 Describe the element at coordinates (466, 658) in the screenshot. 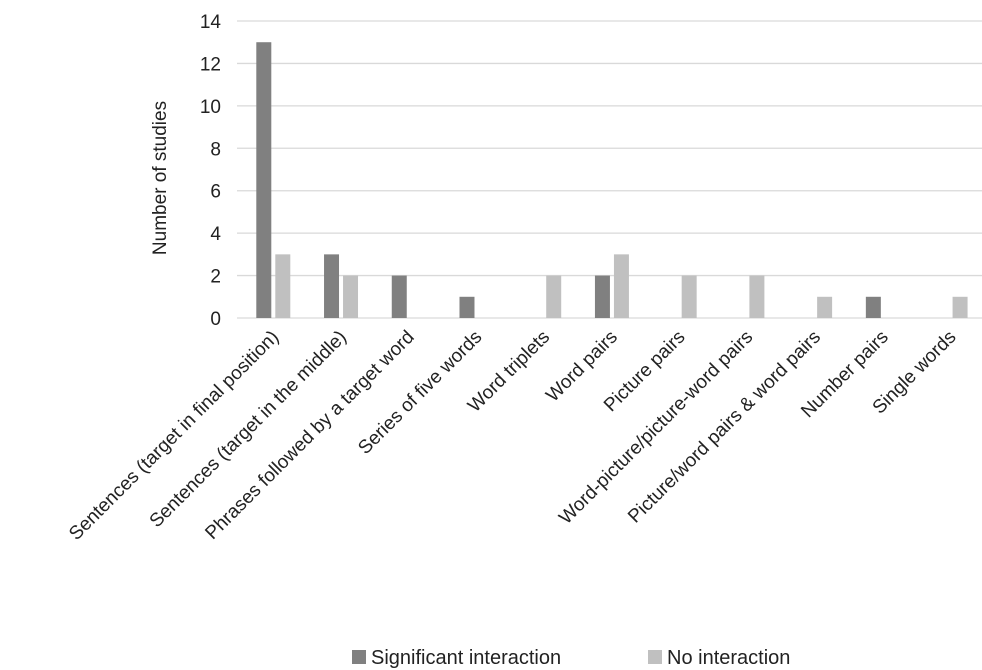

I see `legend-label: Significant interaction` at that location.